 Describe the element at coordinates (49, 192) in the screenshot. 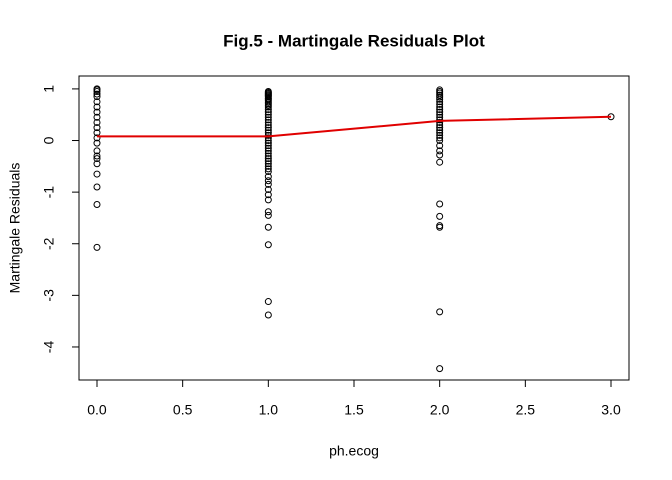

I see `y-tick-label: -1` at that location.